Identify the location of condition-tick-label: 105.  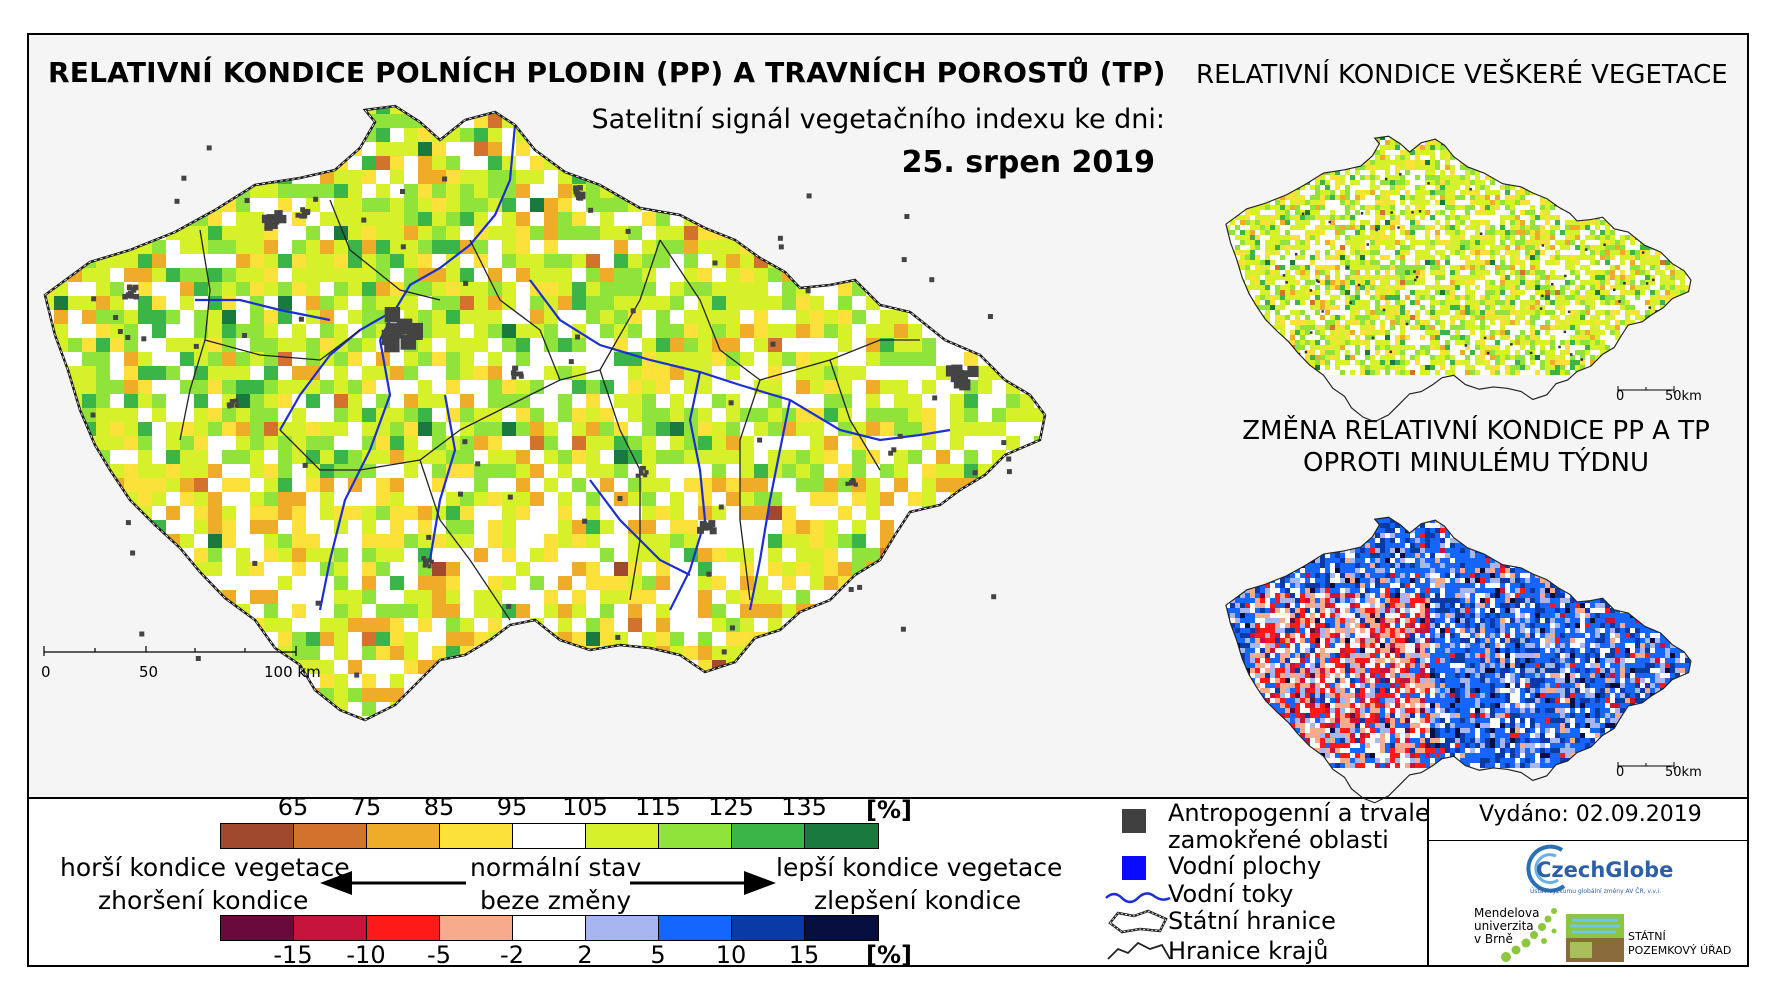
(585, 807).